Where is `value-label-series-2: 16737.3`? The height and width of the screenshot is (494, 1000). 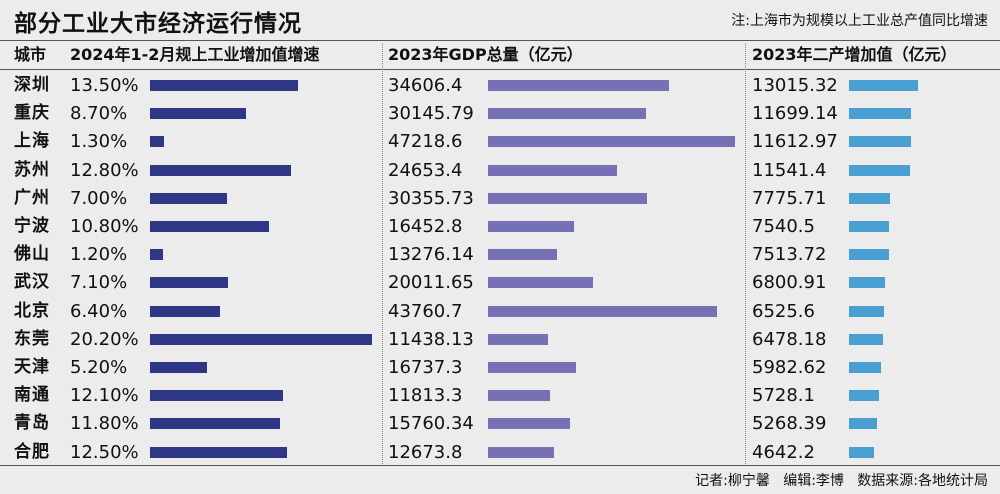
value-label-series-2: 16737.3 is located at coordinates (425, 367).